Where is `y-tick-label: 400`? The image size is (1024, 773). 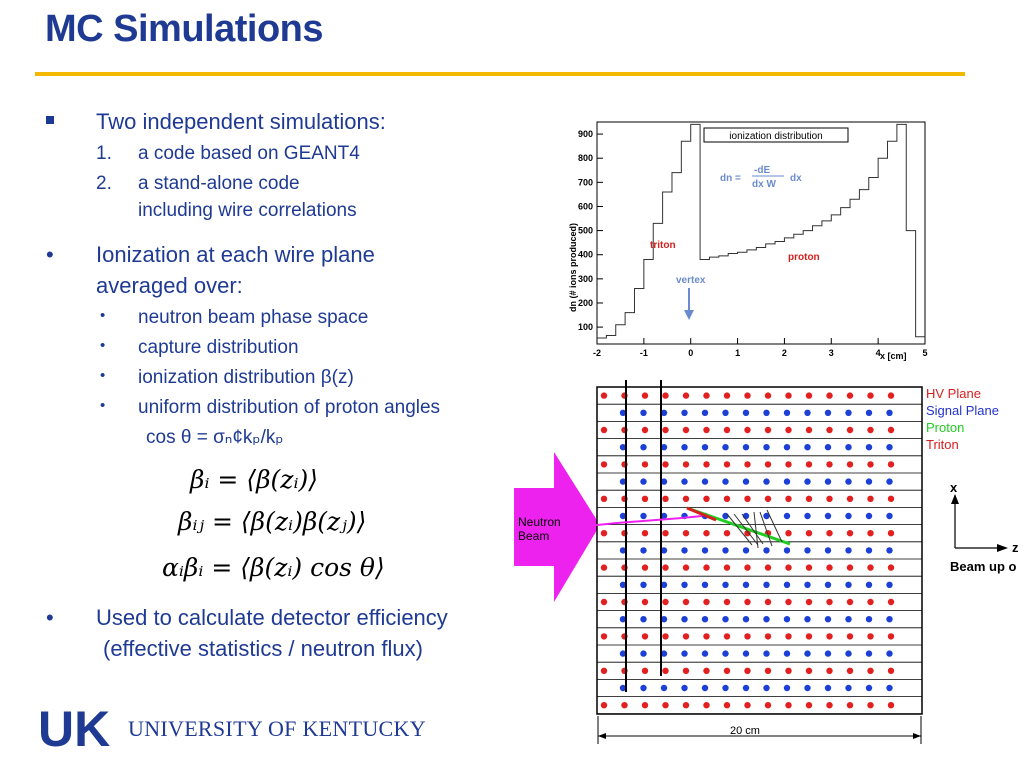 y-tick-label: 400 is located at coordinates (585, 255).